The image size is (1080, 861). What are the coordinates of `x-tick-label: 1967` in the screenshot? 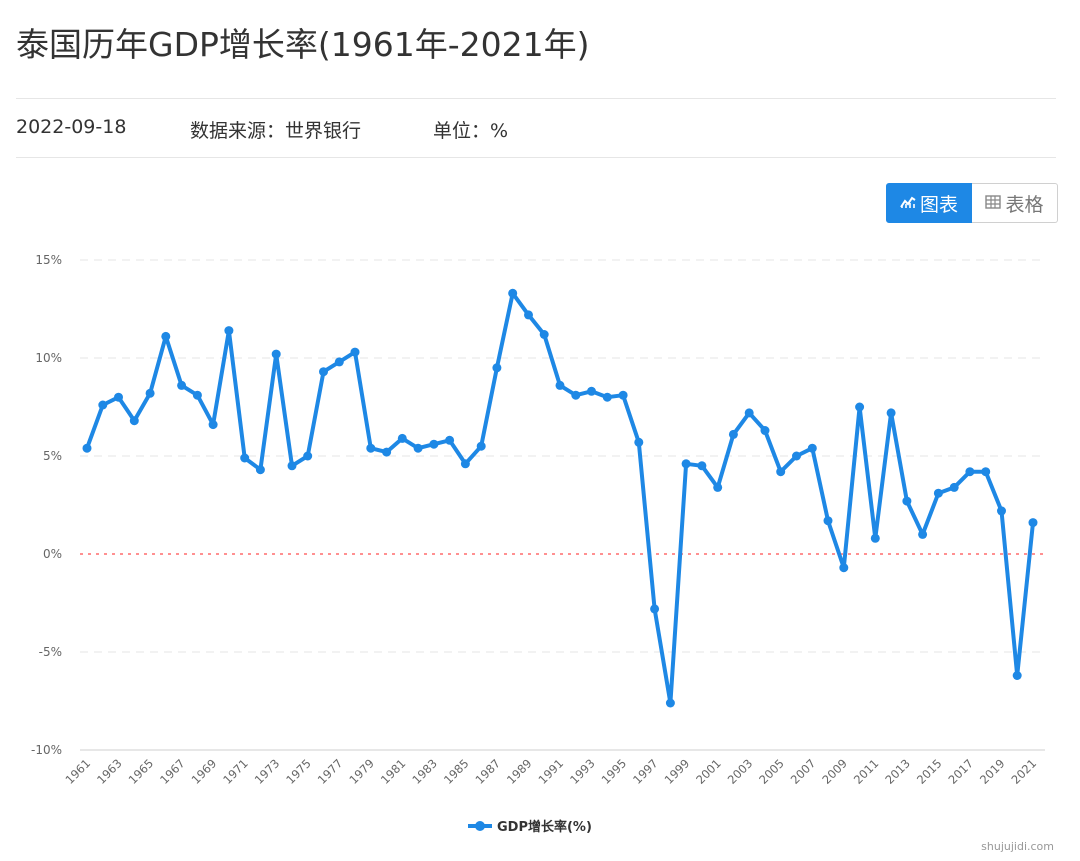 It's located at (172, 771).